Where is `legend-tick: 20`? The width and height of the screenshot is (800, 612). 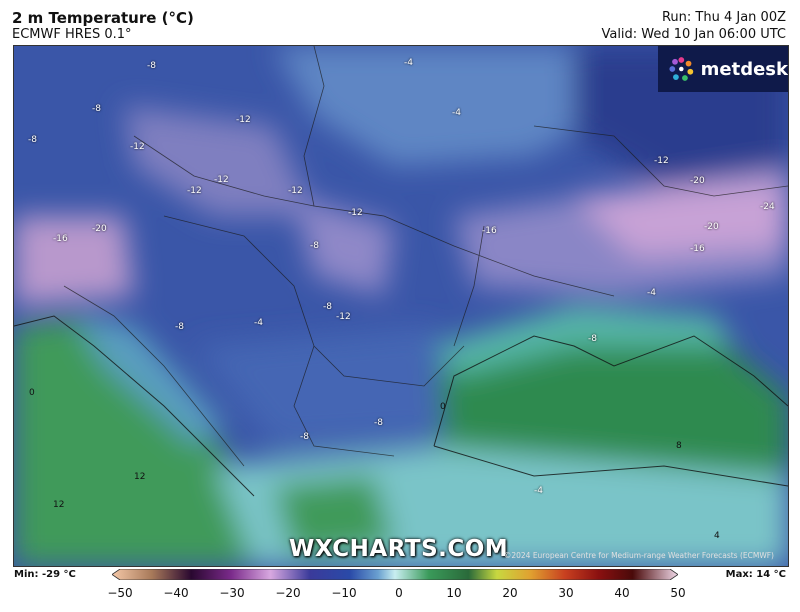
legend-tick: 20 is located at coordinates (510, 593).